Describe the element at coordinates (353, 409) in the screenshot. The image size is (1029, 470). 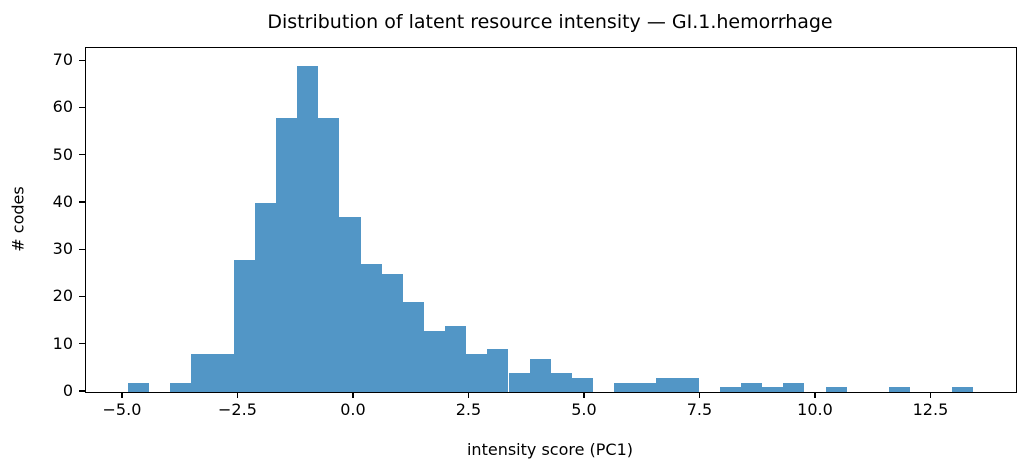
I see `x-axis-tick-label: 0.0` at that location.